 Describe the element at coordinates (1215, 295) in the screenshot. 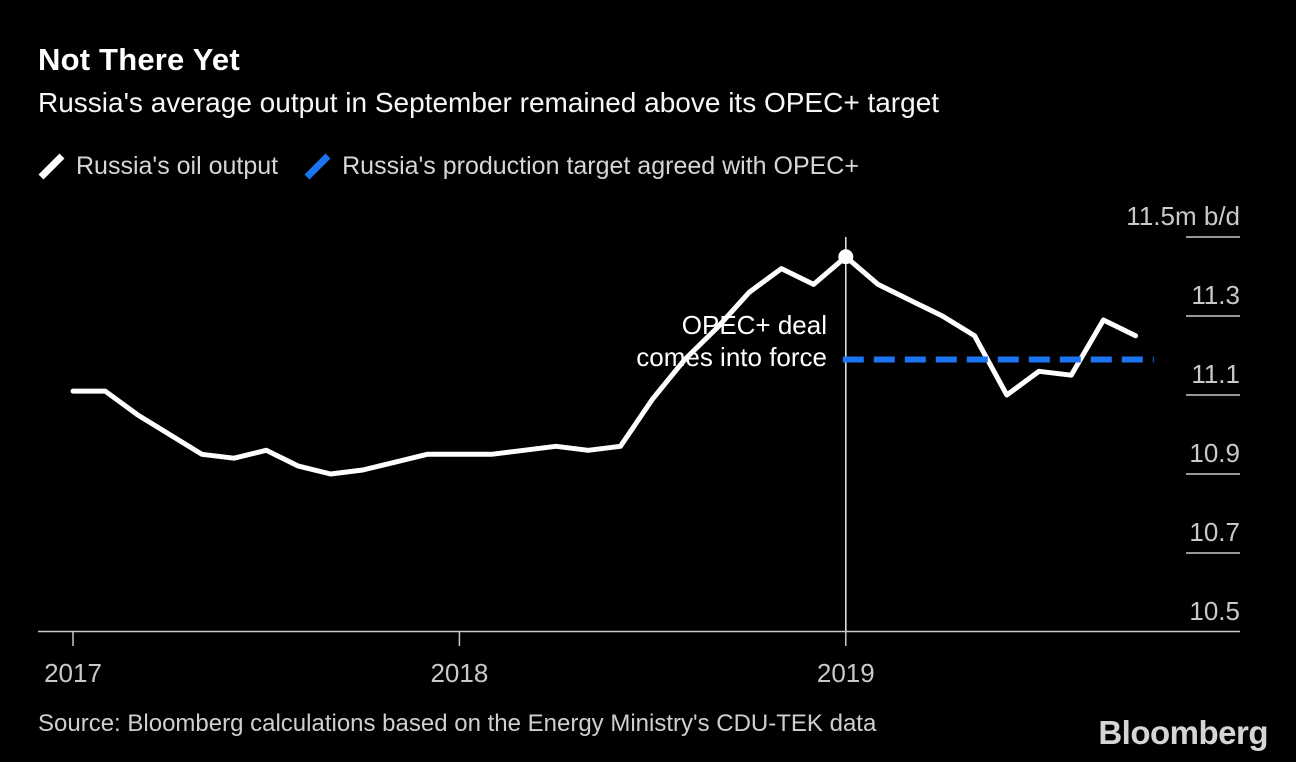

I see `y-tick-label: 11.3` at that location.